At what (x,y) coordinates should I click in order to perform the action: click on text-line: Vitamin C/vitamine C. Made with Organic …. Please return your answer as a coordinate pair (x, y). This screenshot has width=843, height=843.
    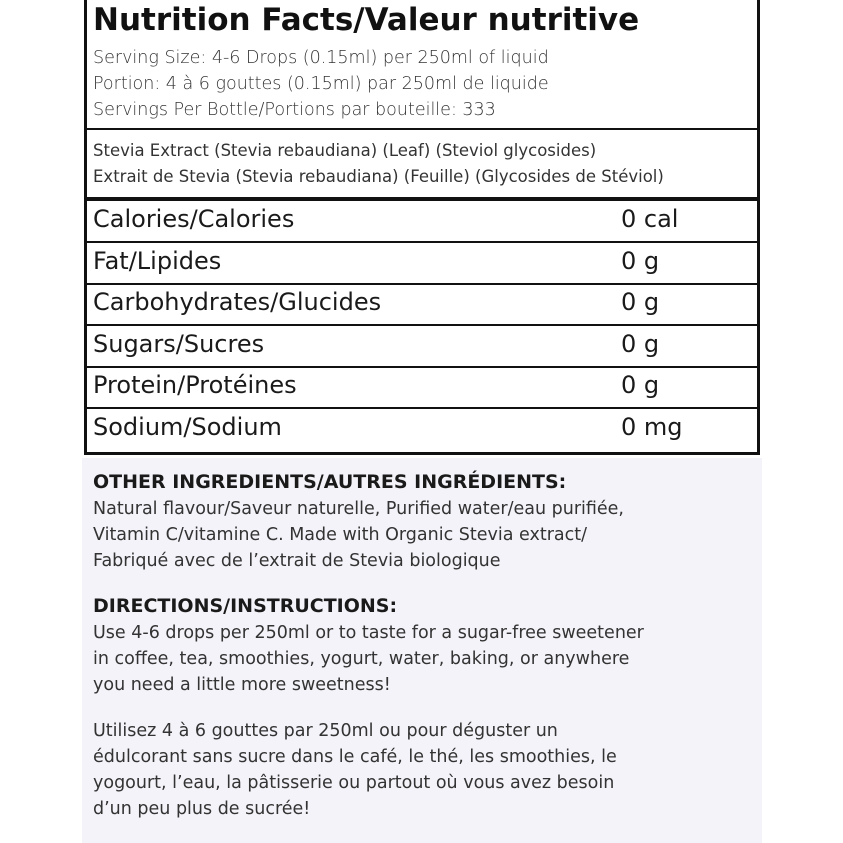
    Looking at the image, I should click on (340, 535).